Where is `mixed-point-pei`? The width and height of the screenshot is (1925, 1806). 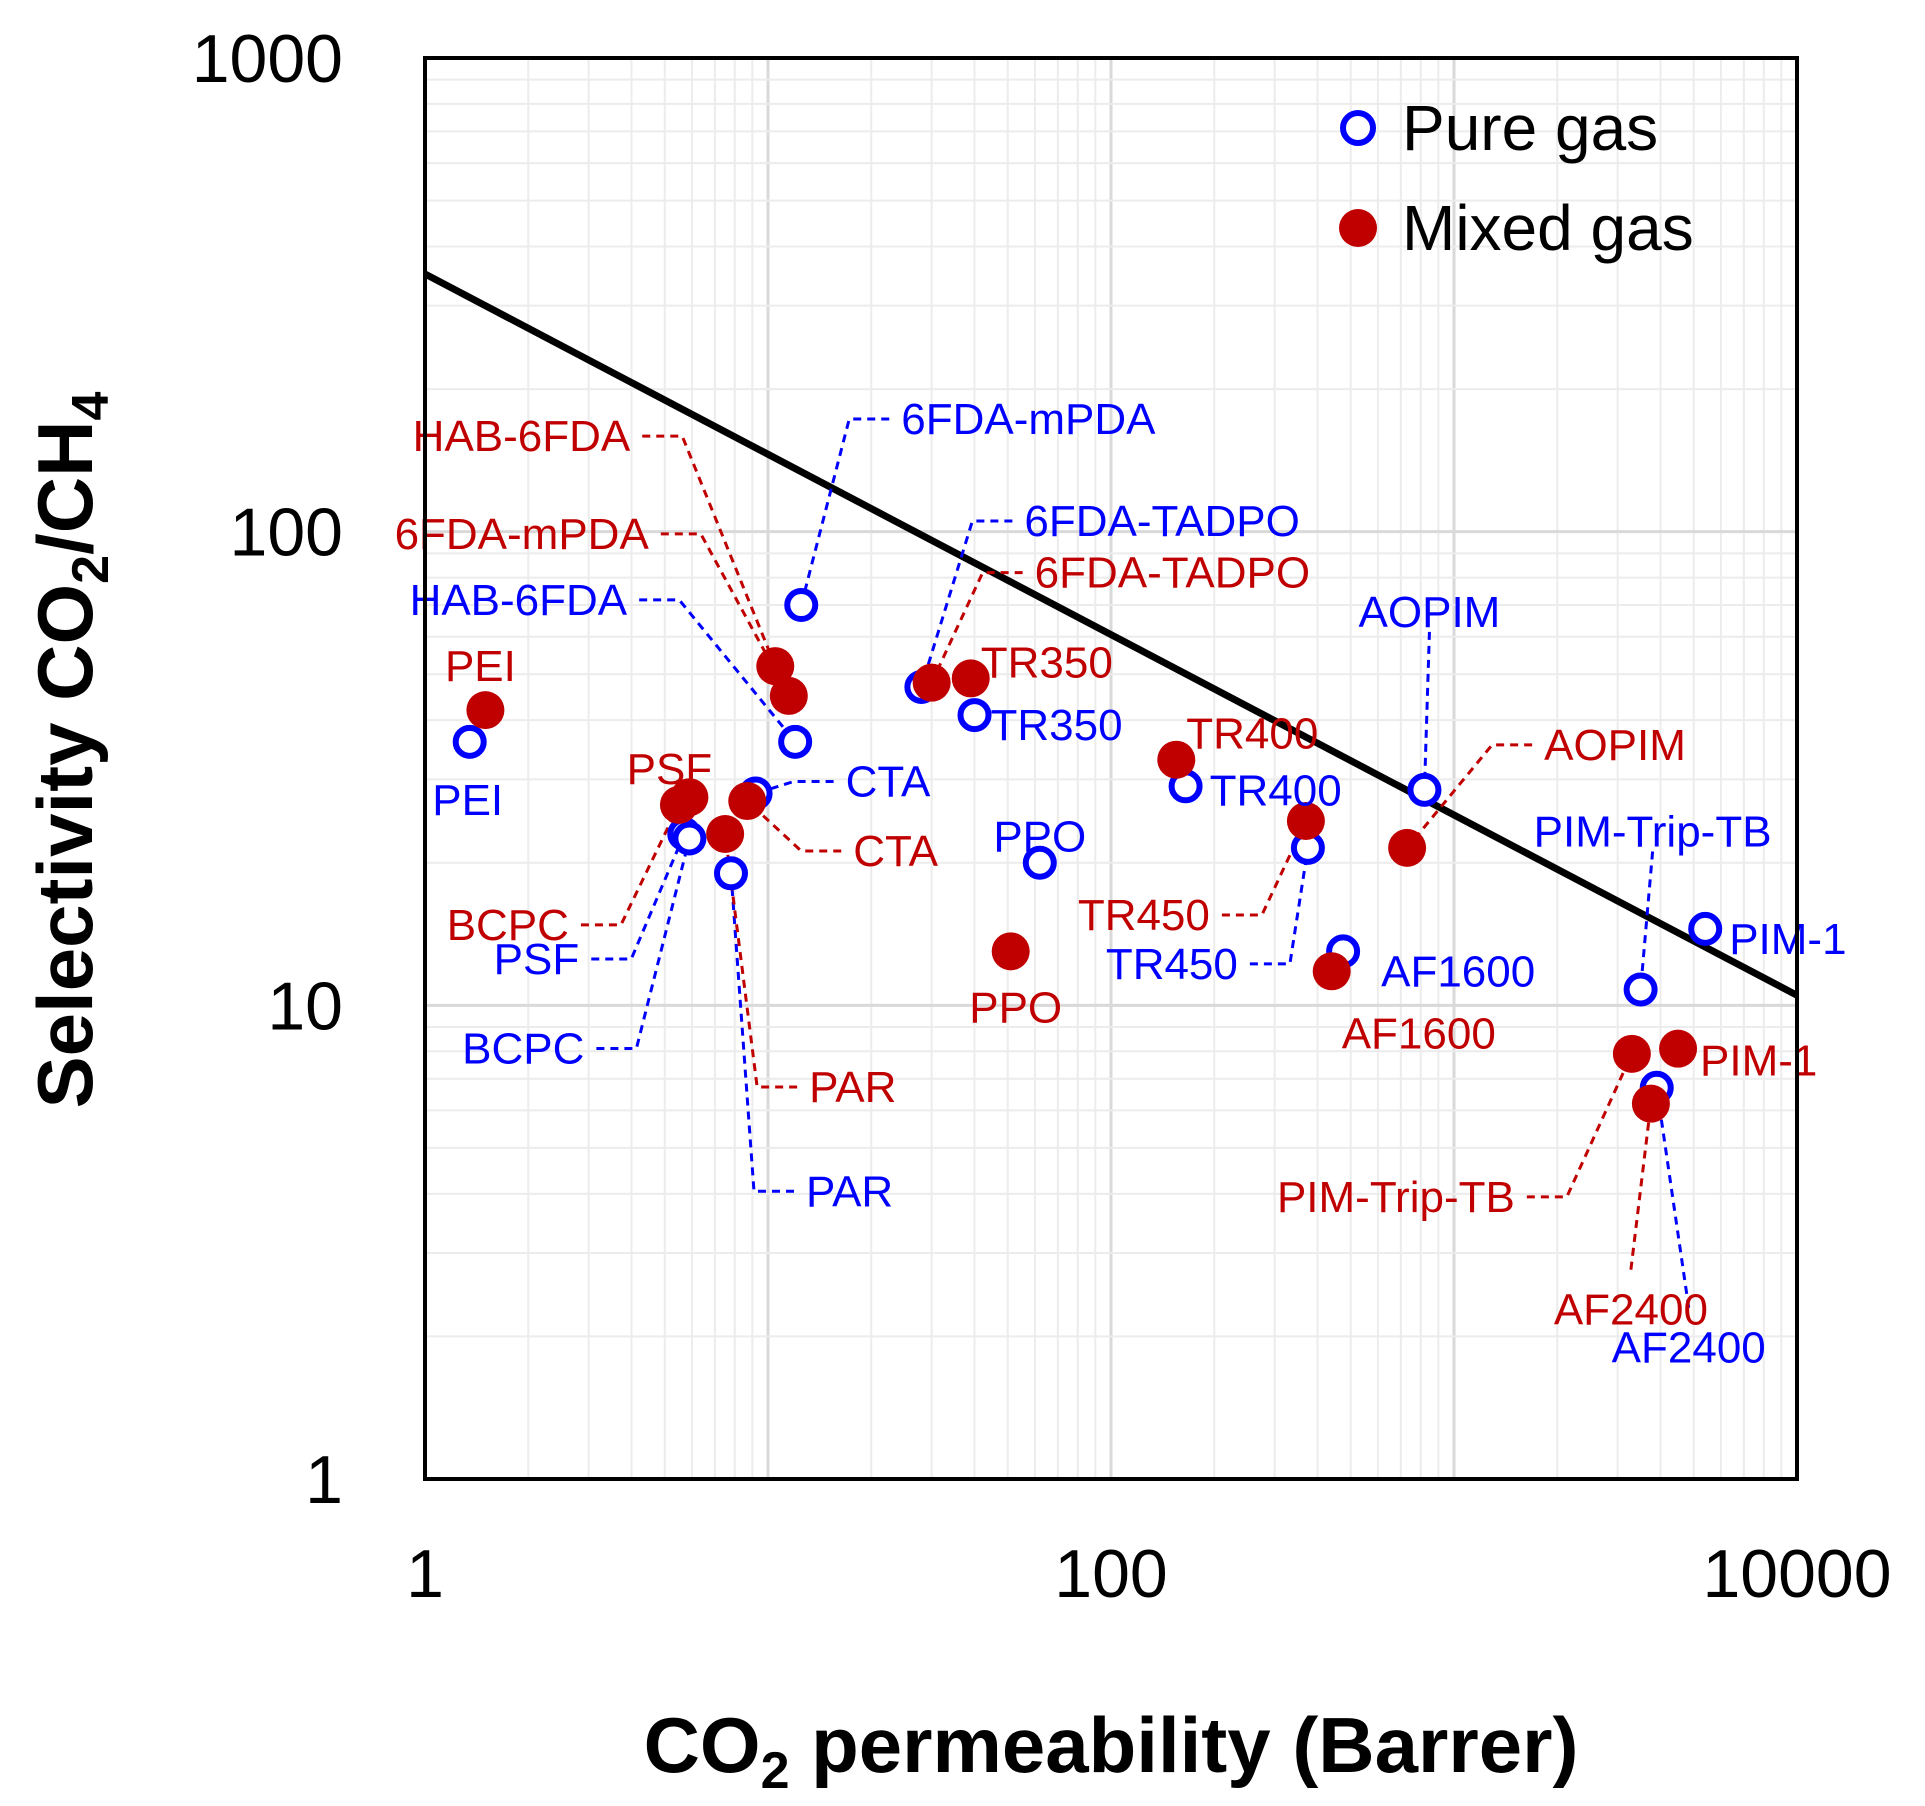
mixed-point-pei is located at coordinates (485, 710).